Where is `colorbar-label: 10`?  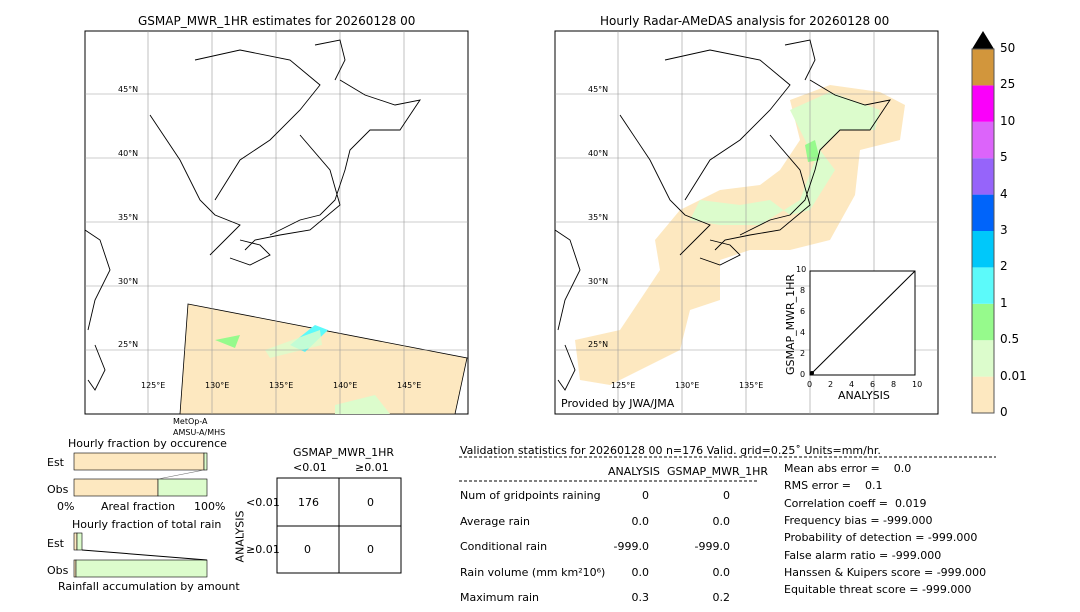
colorbar-label: 10 is located at coordinates (1008, 120).